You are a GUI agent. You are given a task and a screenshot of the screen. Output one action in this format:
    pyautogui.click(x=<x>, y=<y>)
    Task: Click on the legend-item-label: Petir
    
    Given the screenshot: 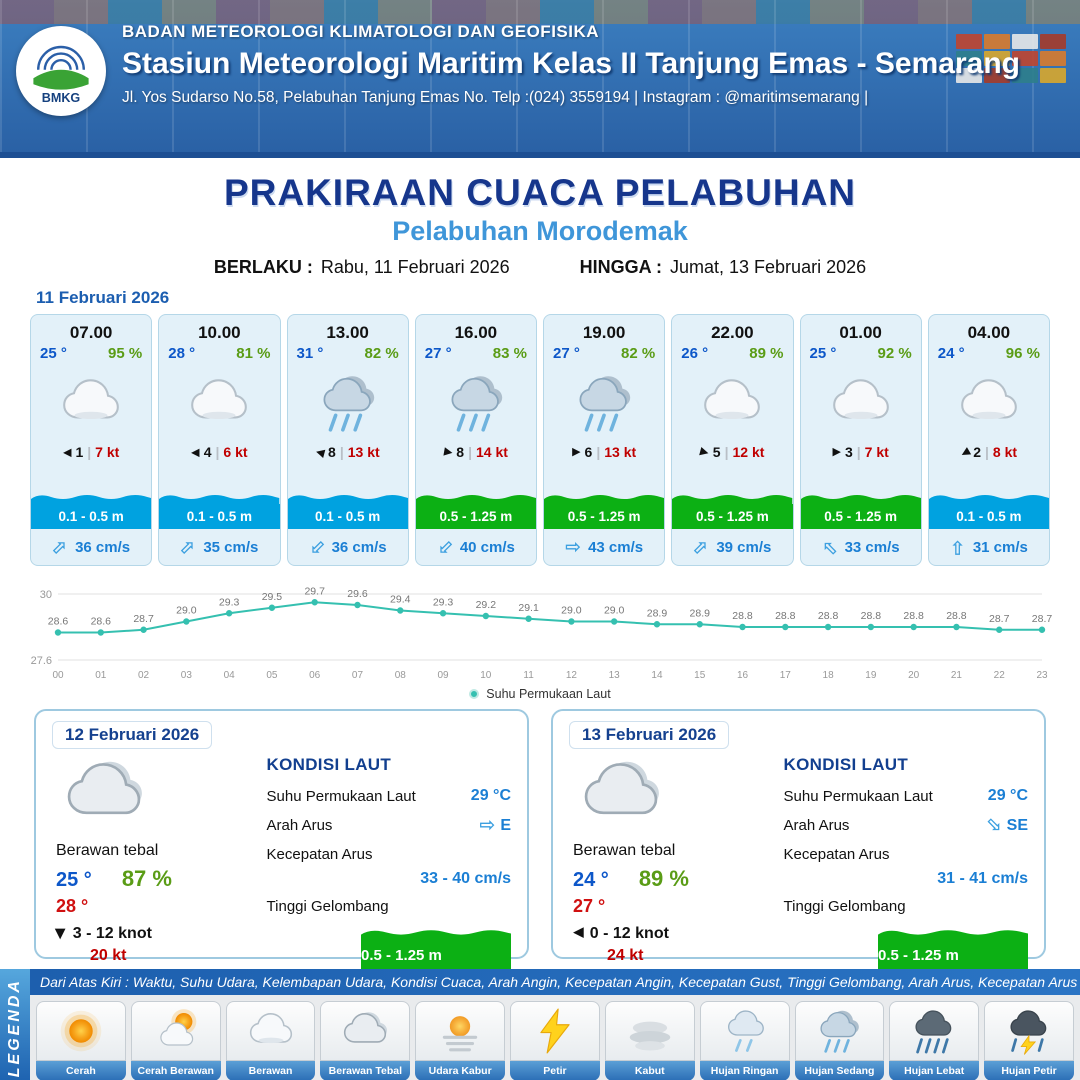 What is the action you would take?
    pyautogui.click(x=555, y=1070)
    